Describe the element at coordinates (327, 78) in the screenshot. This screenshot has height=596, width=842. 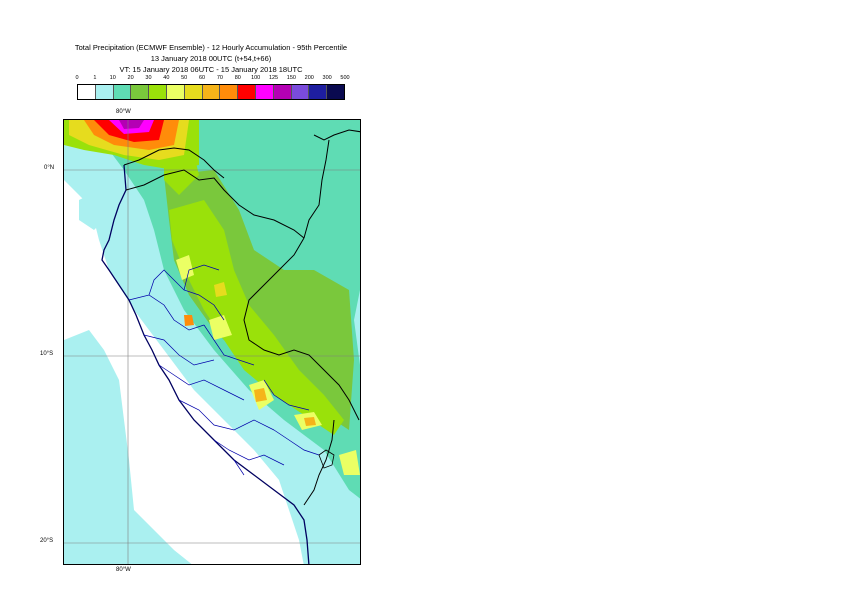
I see `legend-tick-label: 300` at that location.